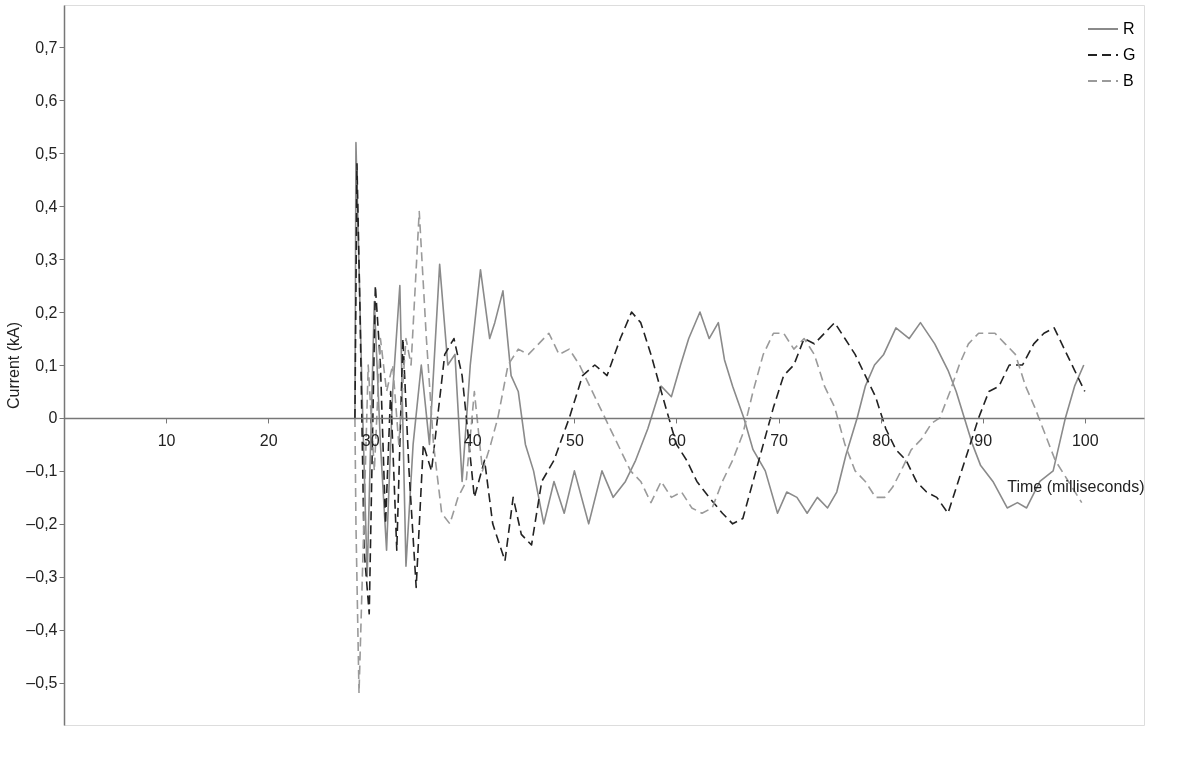  Describe the element at coordinates (370, 441) in the screenshot. I see `x-tick-label: 30` at that location.